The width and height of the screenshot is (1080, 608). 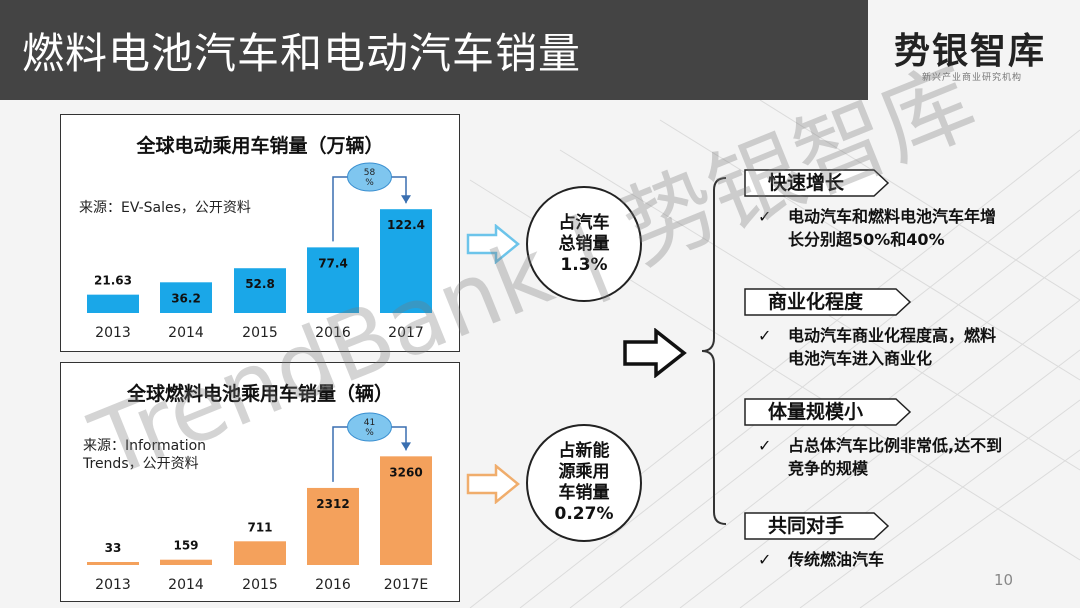 What do you see at coordinates (816, 412) in the screenshot?
I see `point-tag-label: 体量规模小` at bounding box center [816, 412].